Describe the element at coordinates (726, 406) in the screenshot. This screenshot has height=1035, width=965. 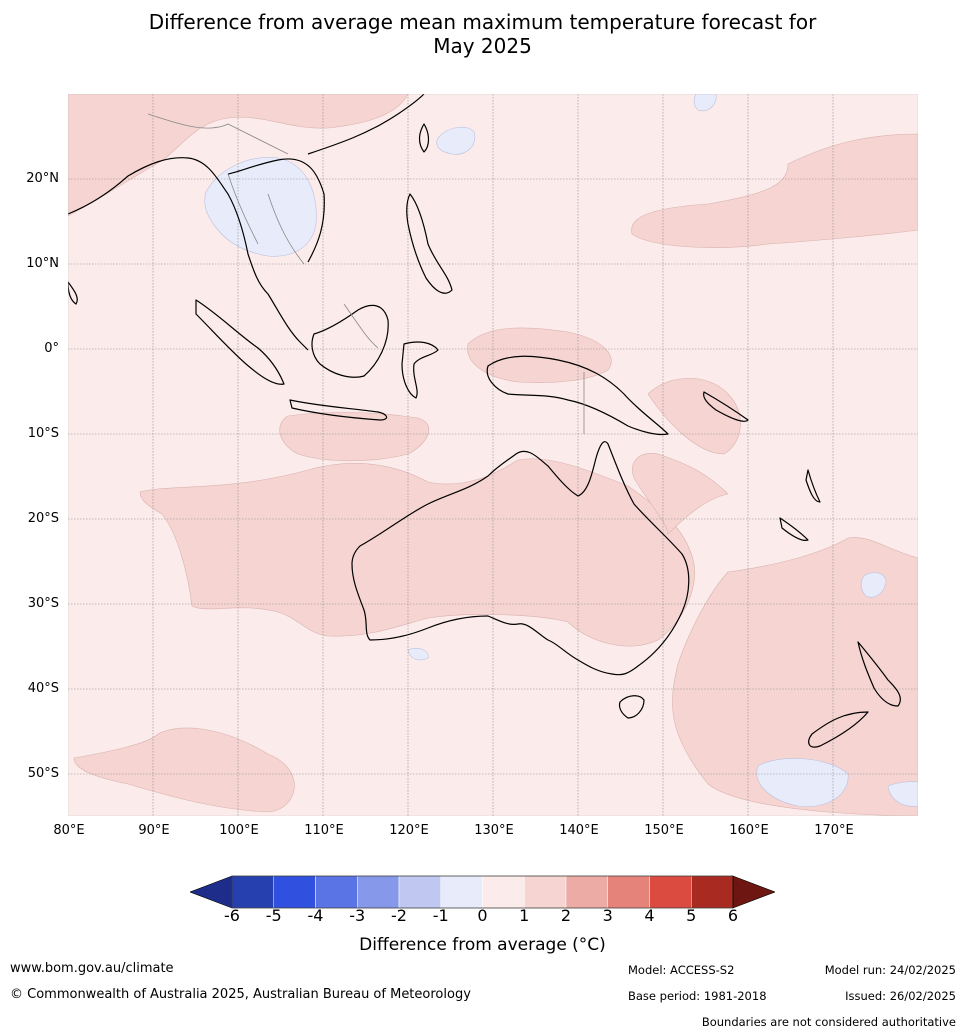
I see `coast-solomon` at that location.